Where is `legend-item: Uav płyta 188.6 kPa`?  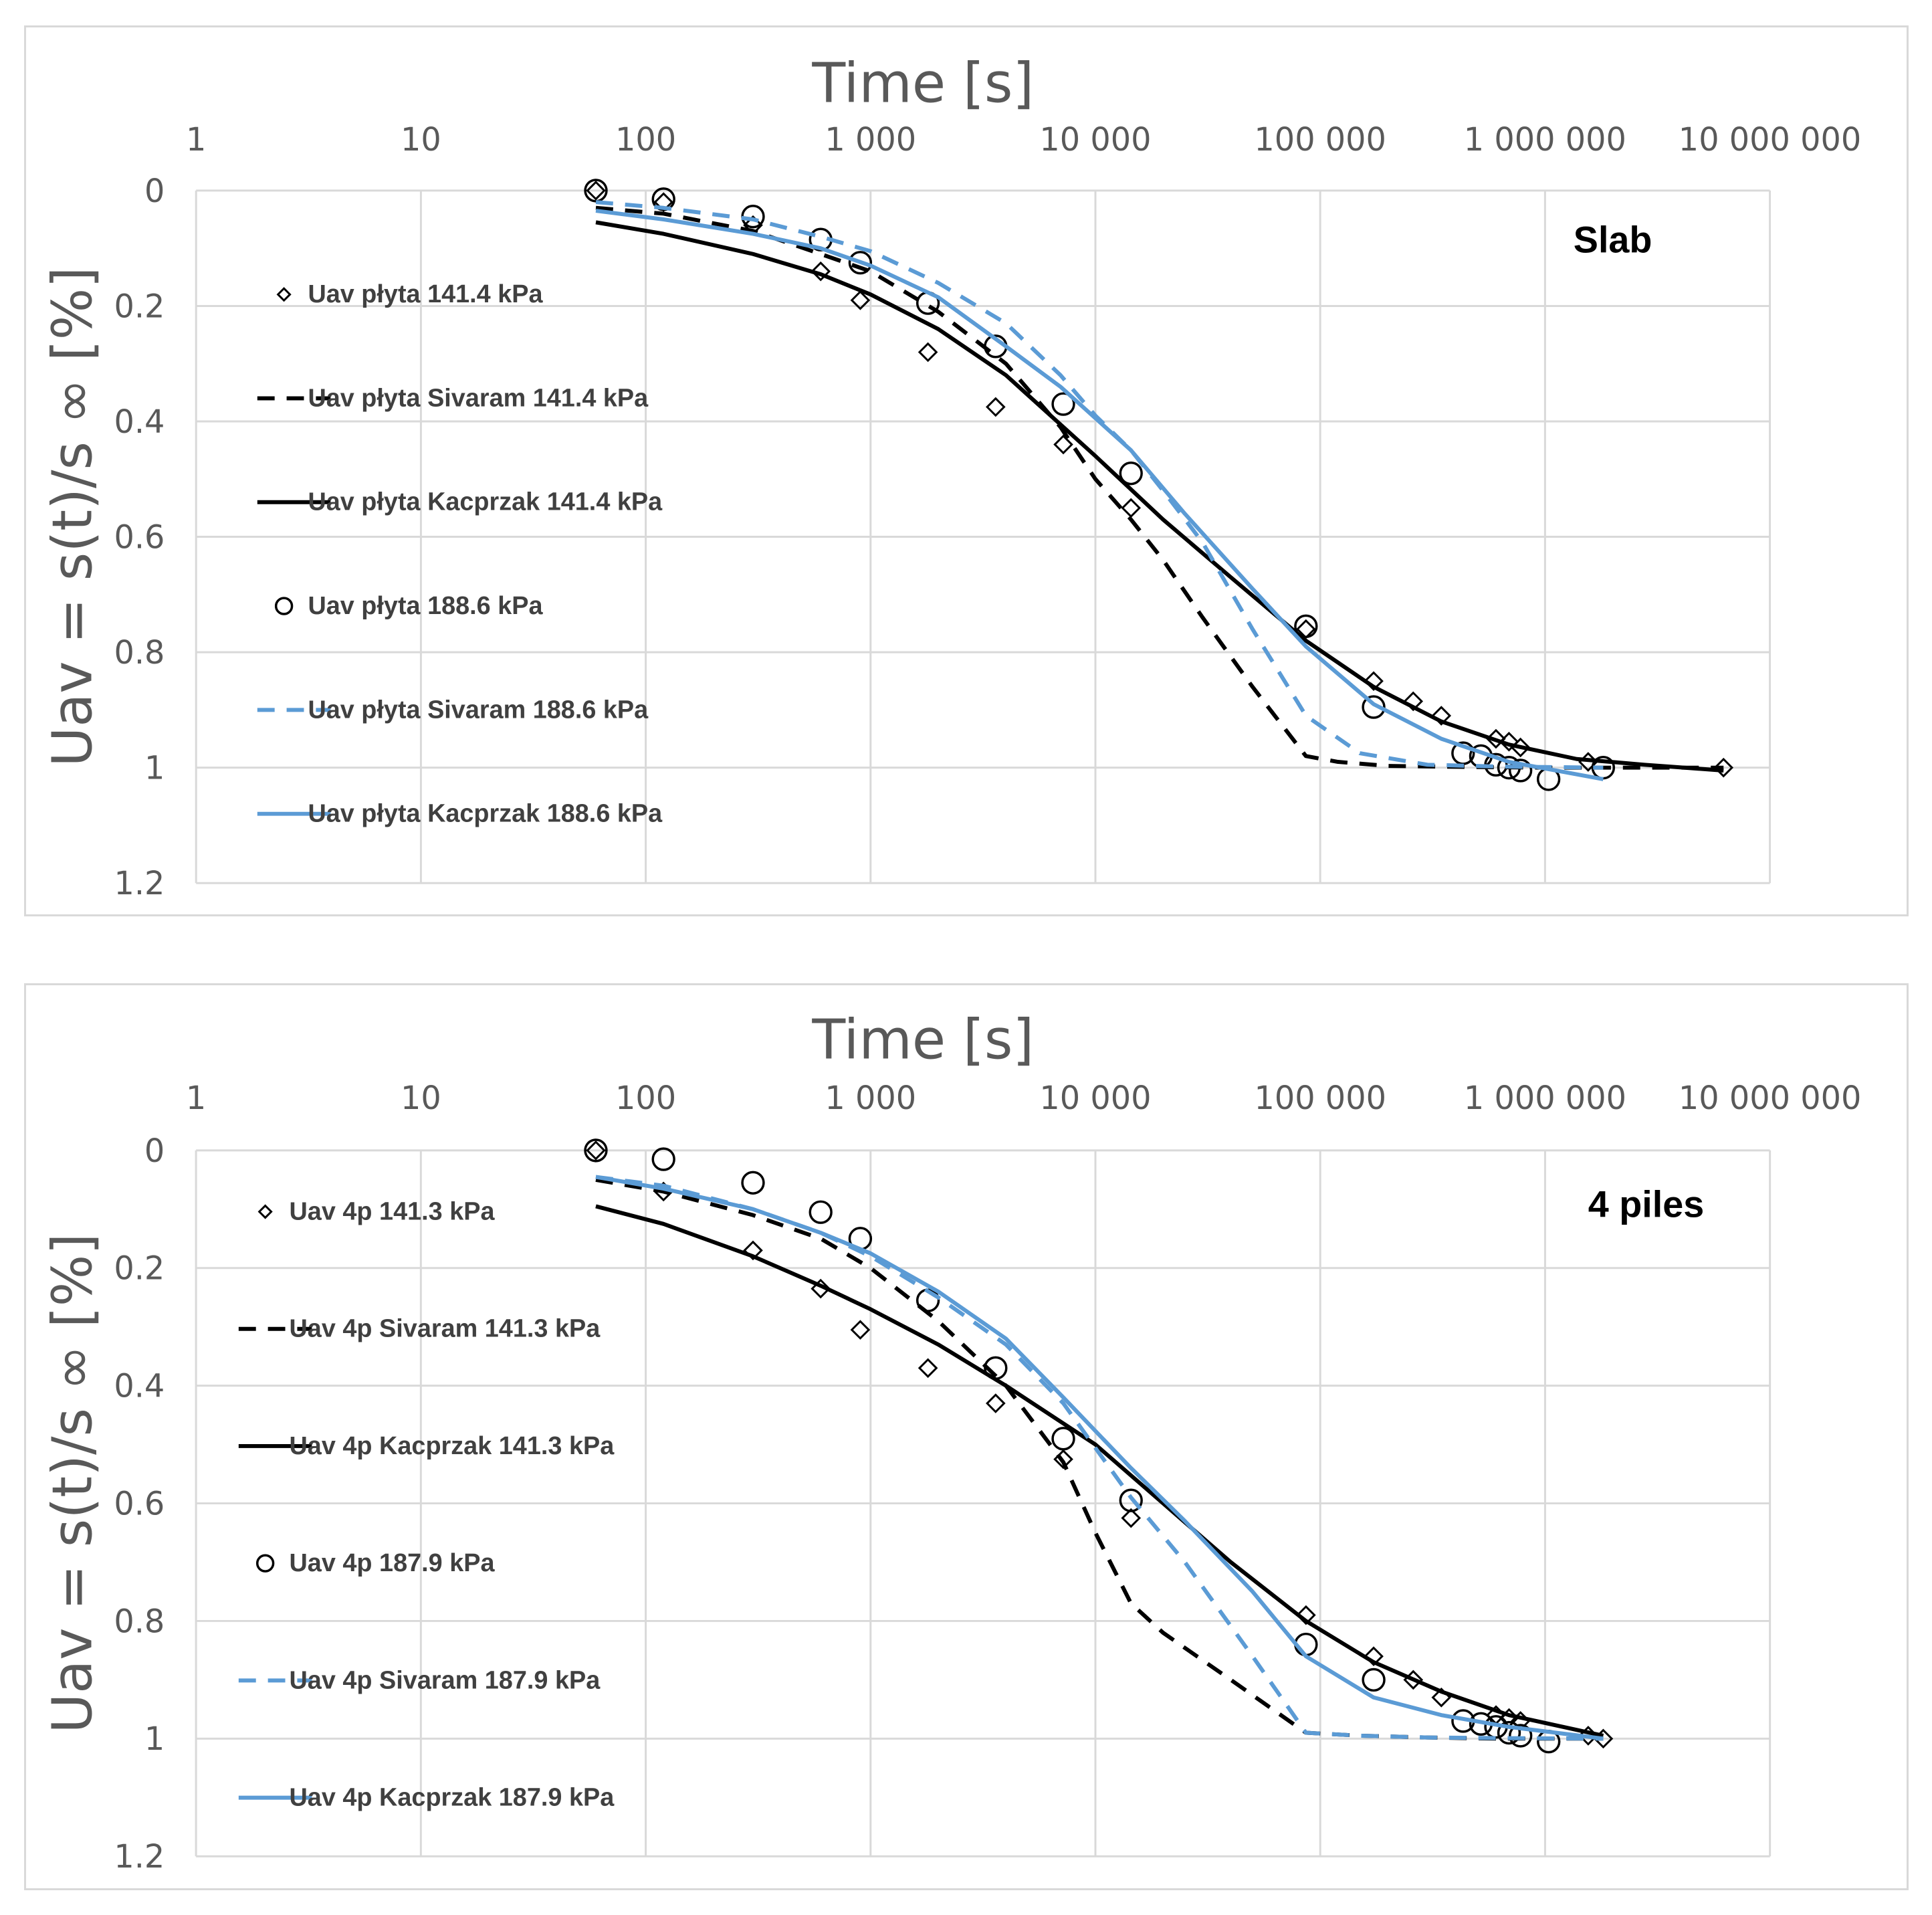
legend-item: Uav płyta 188.6 kPa is located at coordinates (409, 606).